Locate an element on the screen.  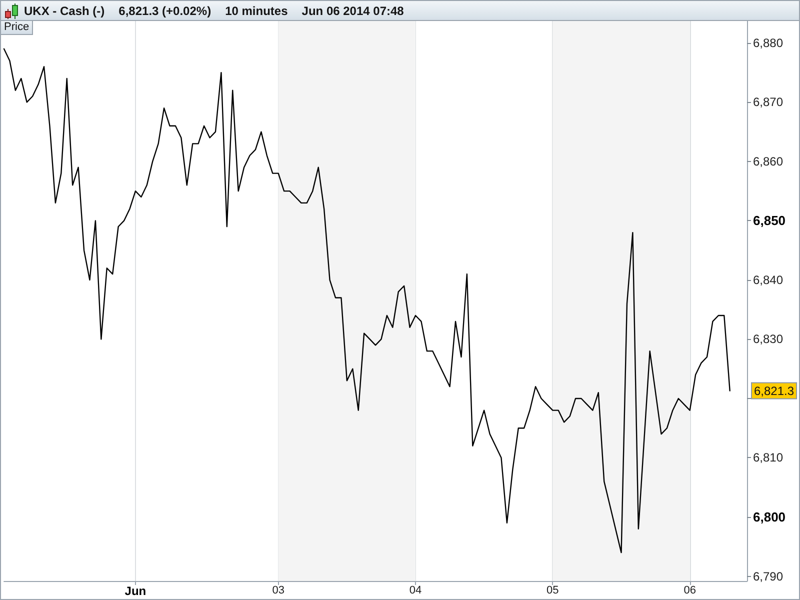
y-tick-label: 6,880 is located at coordinates (768, 43).